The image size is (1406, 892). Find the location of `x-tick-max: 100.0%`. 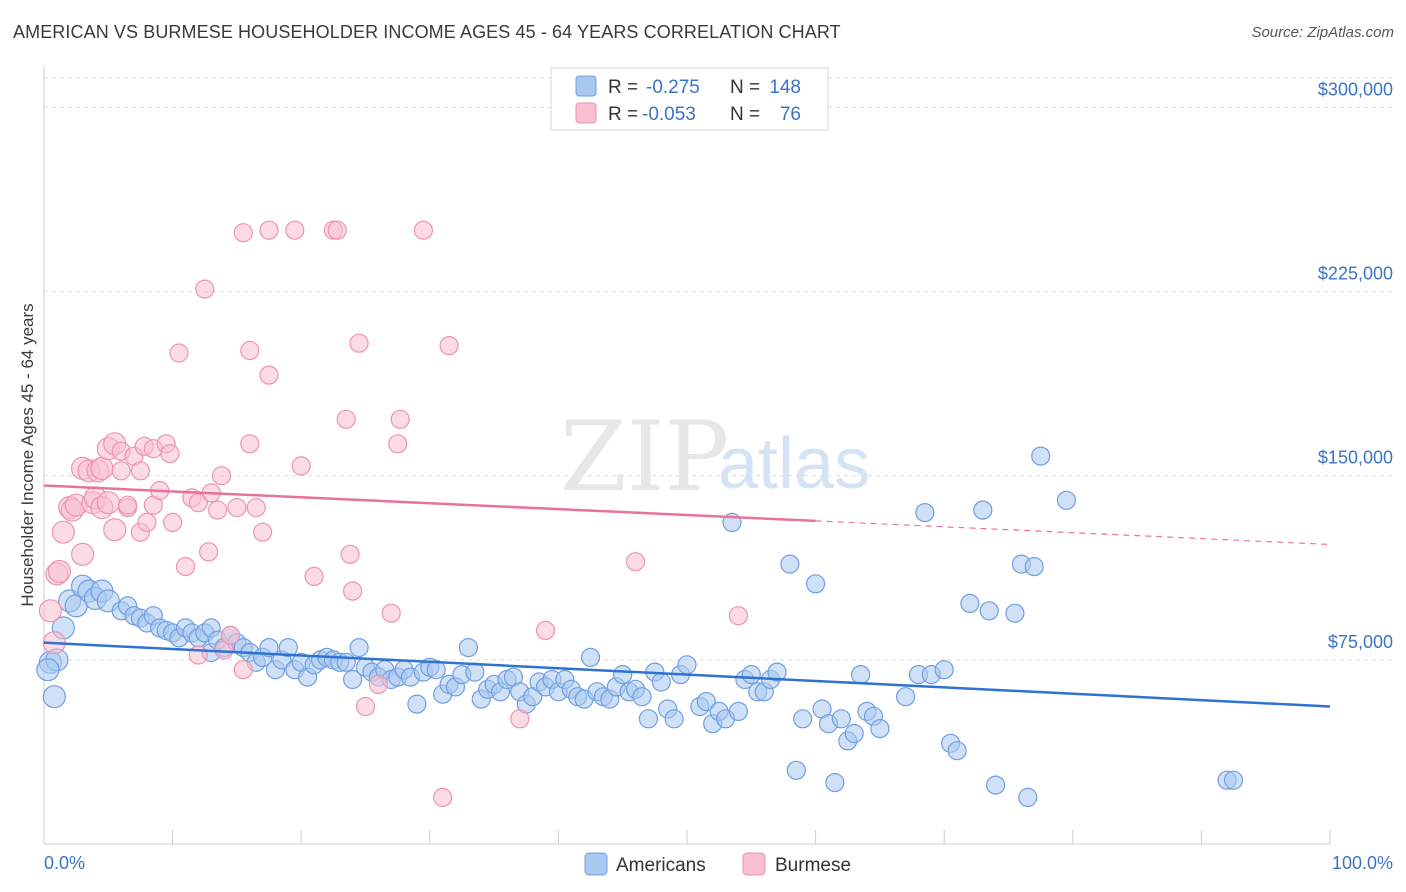

x-tick-max: 100.0% is located at coordinates (1362, 863).